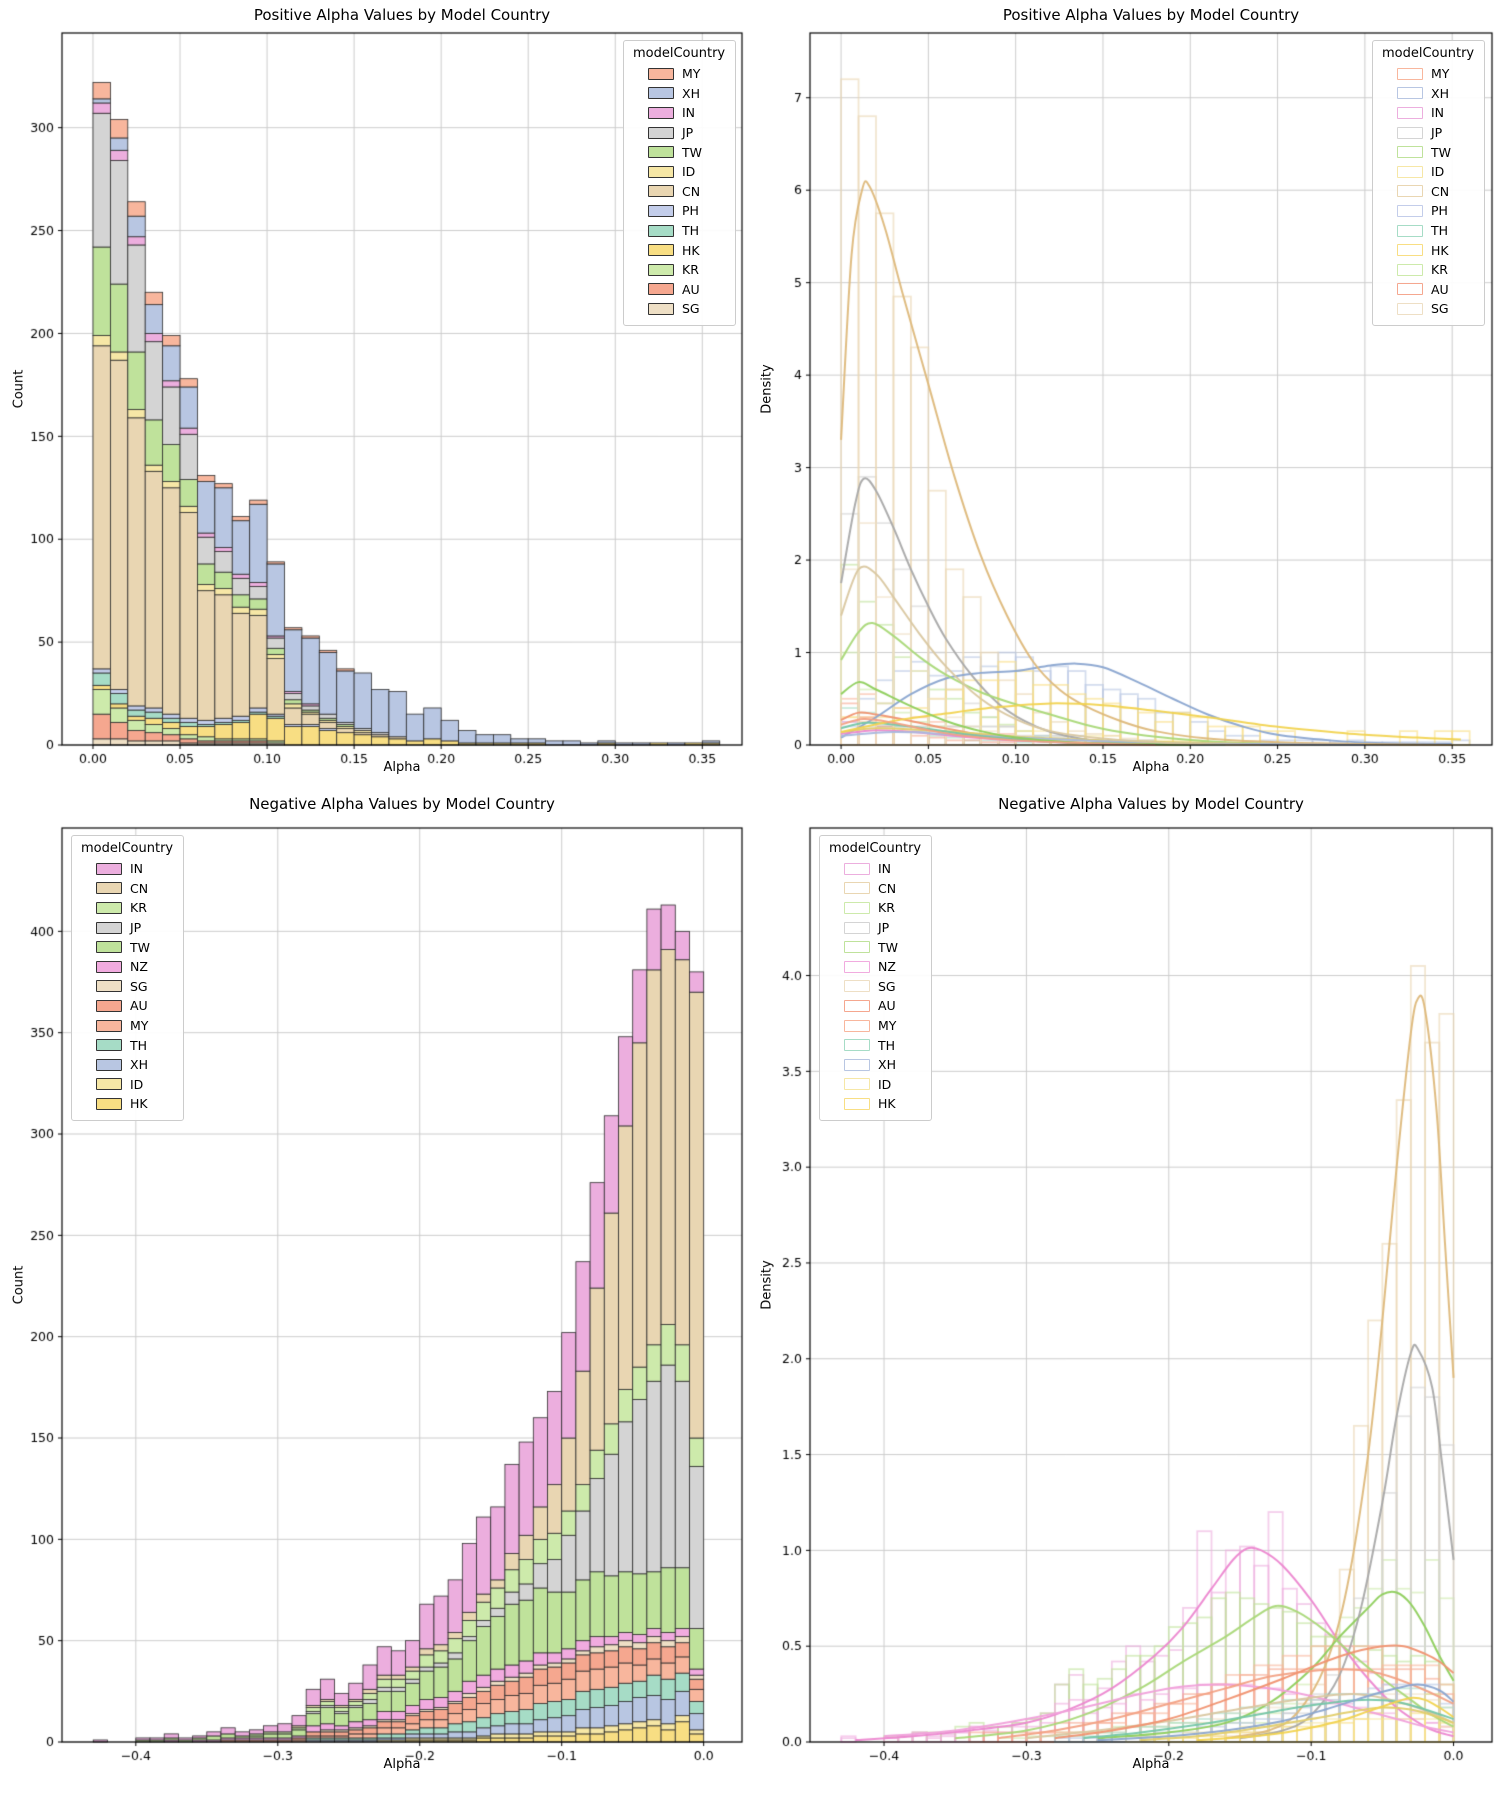 The image size is (1500, 1800). Describe the element at coordinates (139, 1045) in the screenshot. I see `legend-label: TH` at that location.